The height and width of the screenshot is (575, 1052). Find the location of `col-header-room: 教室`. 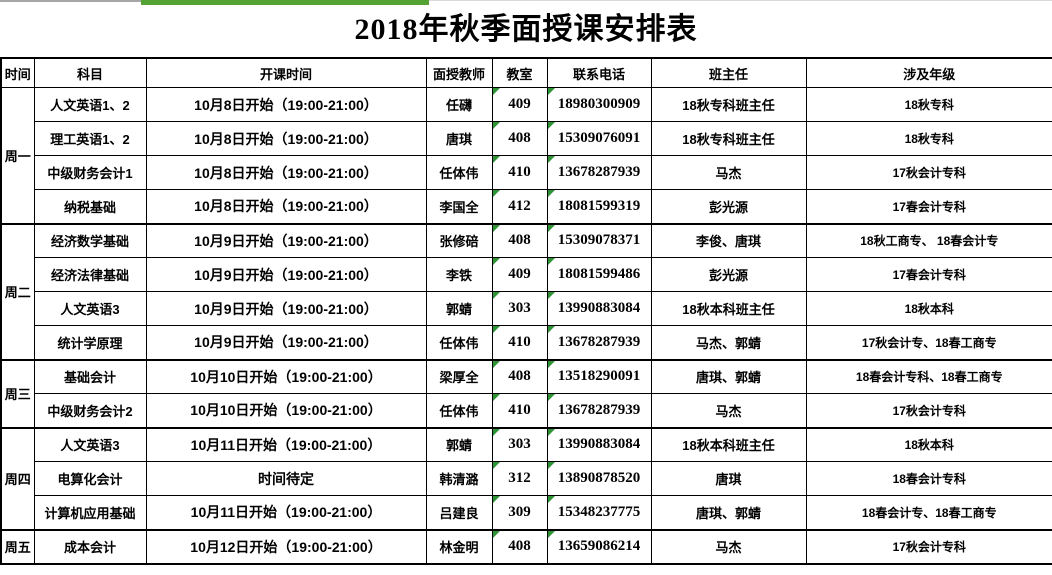

col-header-room: 教室 is located at coordinates (519, 72).